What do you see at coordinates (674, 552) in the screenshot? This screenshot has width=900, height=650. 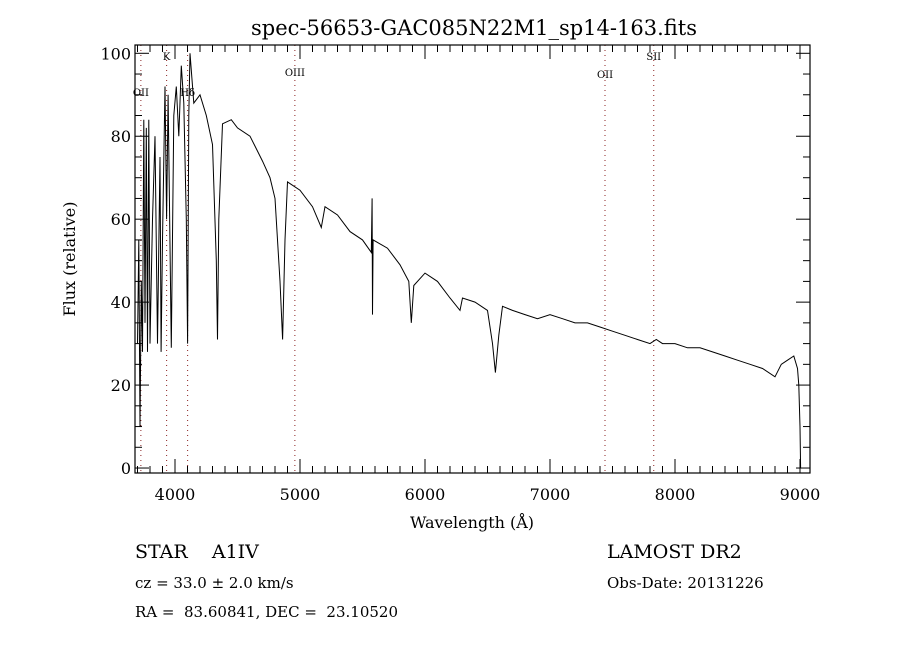 I see `survey-label: LAMOST DR2` at bounding box center [674, 552].